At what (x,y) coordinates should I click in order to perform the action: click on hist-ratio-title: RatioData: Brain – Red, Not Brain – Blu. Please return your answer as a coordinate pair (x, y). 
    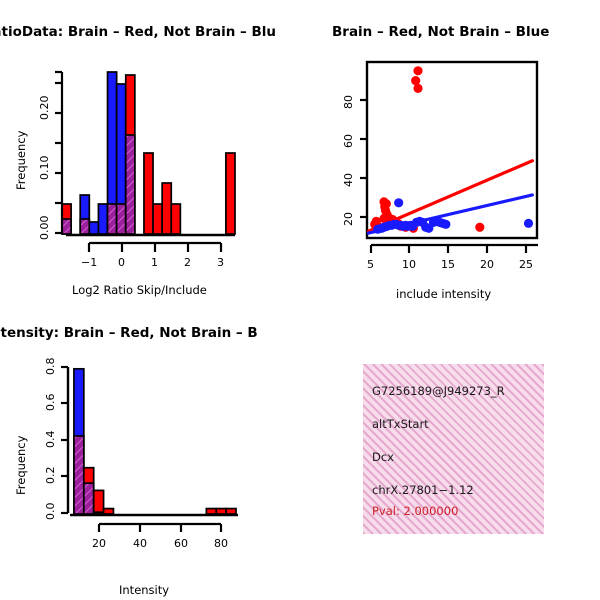
    Looking at the image, I should click on (138, 32).